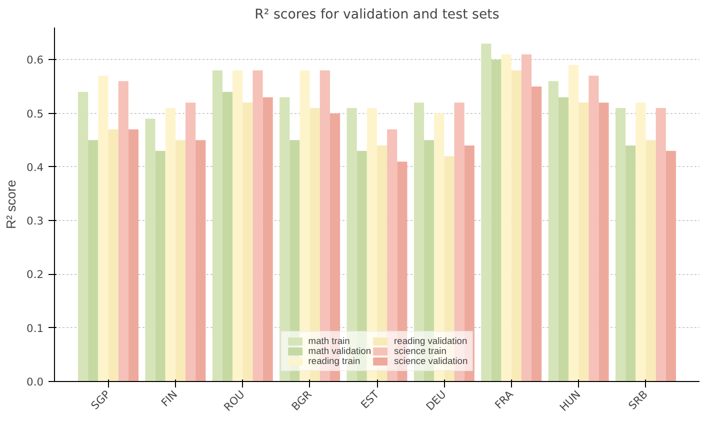 This screenshot has width=704, height=421. I want to click on legend-label: science validation, so click(431, 361).